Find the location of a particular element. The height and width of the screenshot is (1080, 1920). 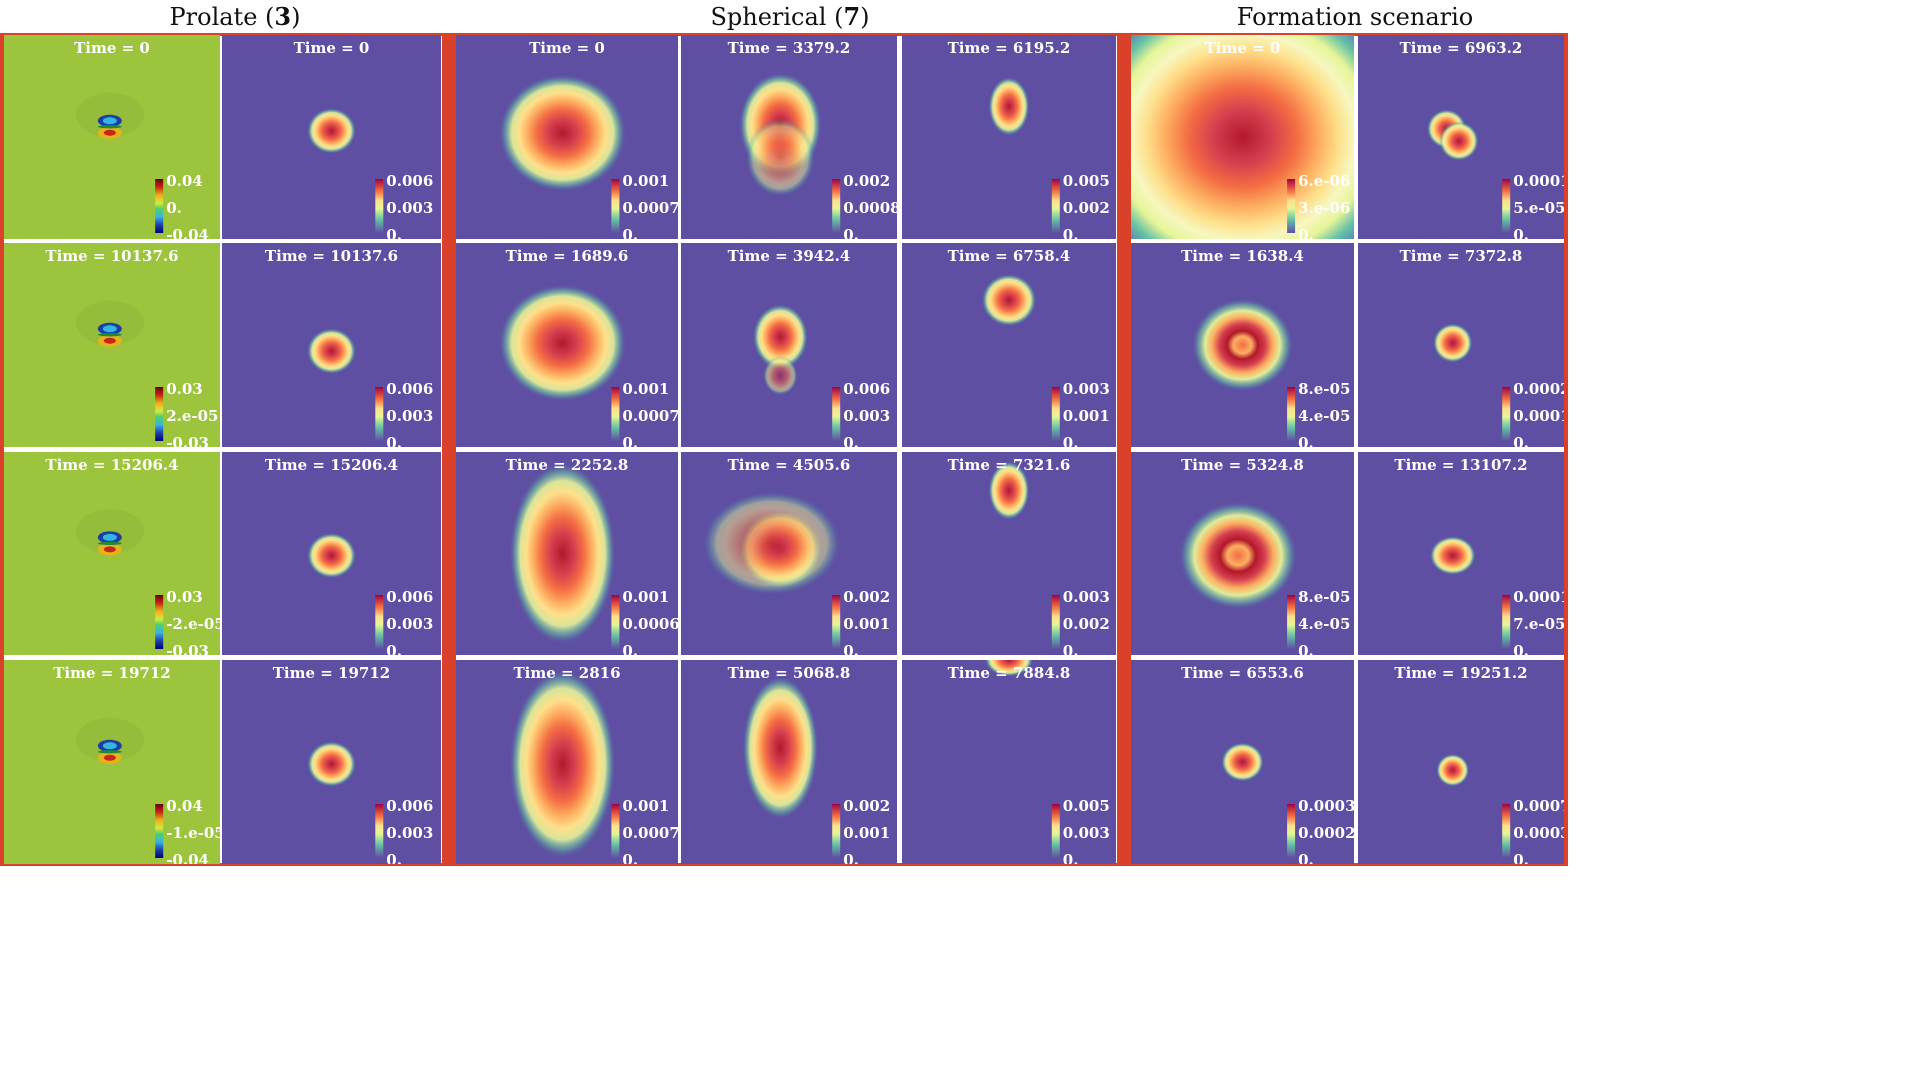

sim-panel: Time = 19712 0.006 0.003 0. is located at coordinates (331, 762).